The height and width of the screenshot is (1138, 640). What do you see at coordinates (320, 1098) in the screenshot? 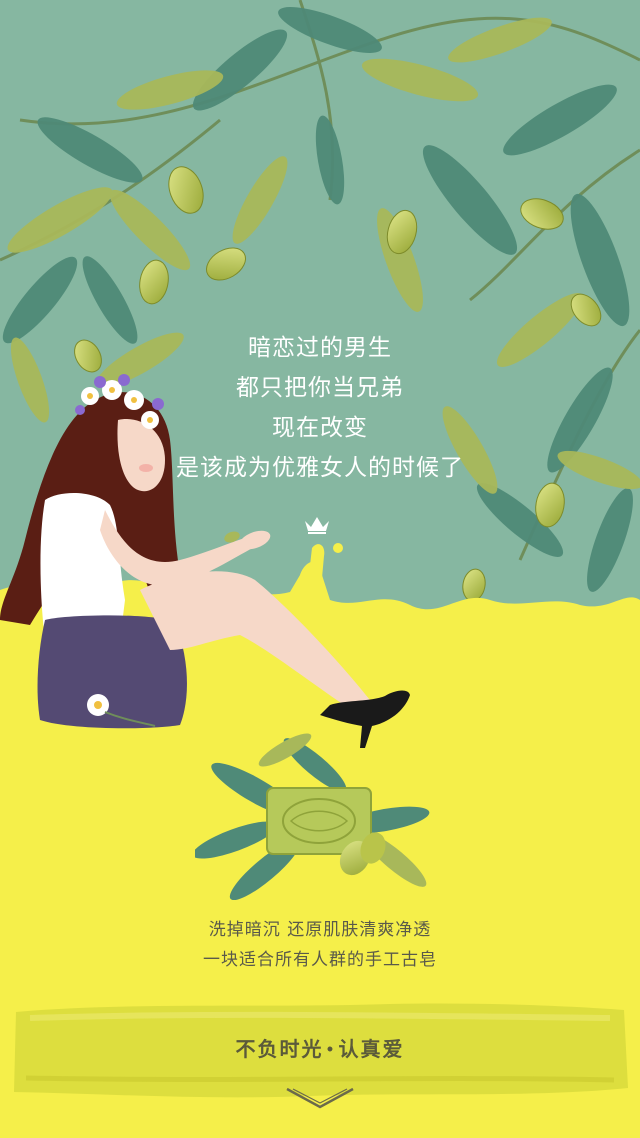
I see `chevron-down-icon` at bounding box center [320, 1098].